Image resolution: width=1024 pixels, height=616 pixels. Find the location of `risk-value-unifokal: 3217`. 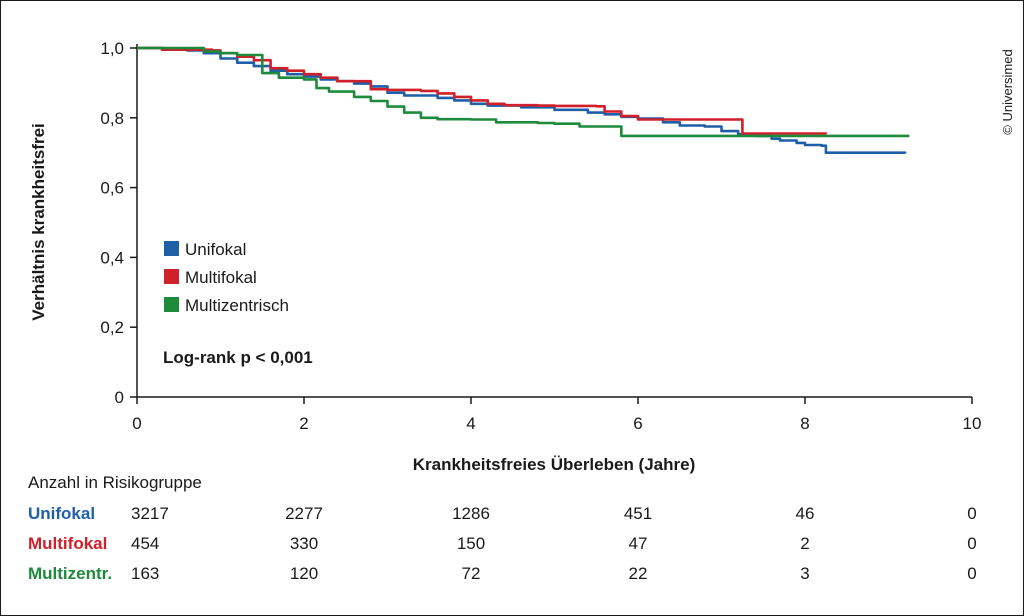

risk-value-unifokal: 3217 is located at coordinates (150, 513).